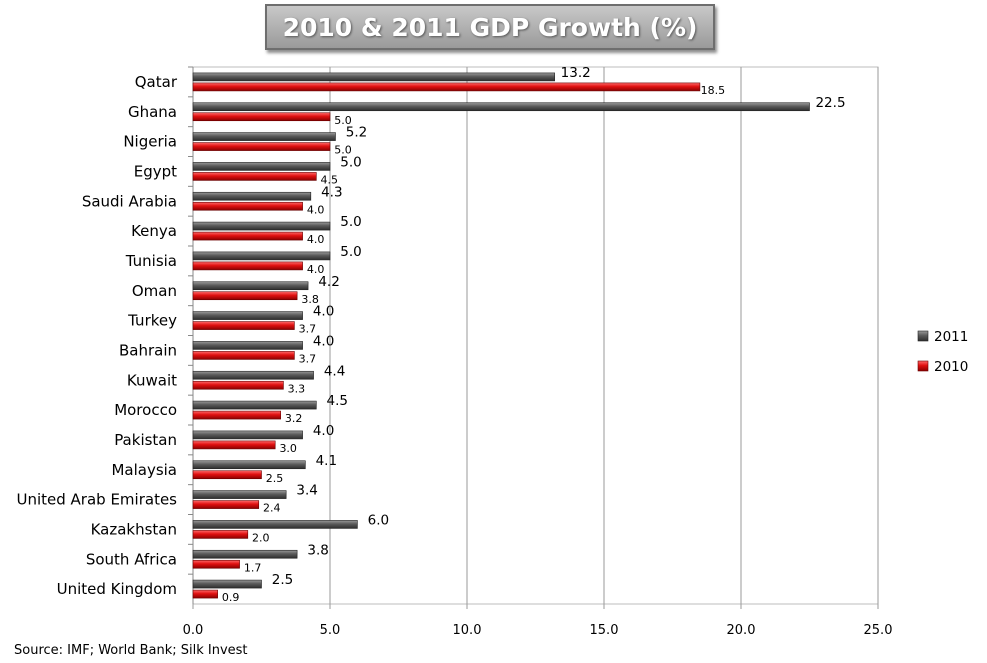 The width and height of the screenshot is (987, 663). What do you see at coordinates (294, 418) in the screenshot?
I see `data-label-2010: 3.2` at bounding box center [294, 418].